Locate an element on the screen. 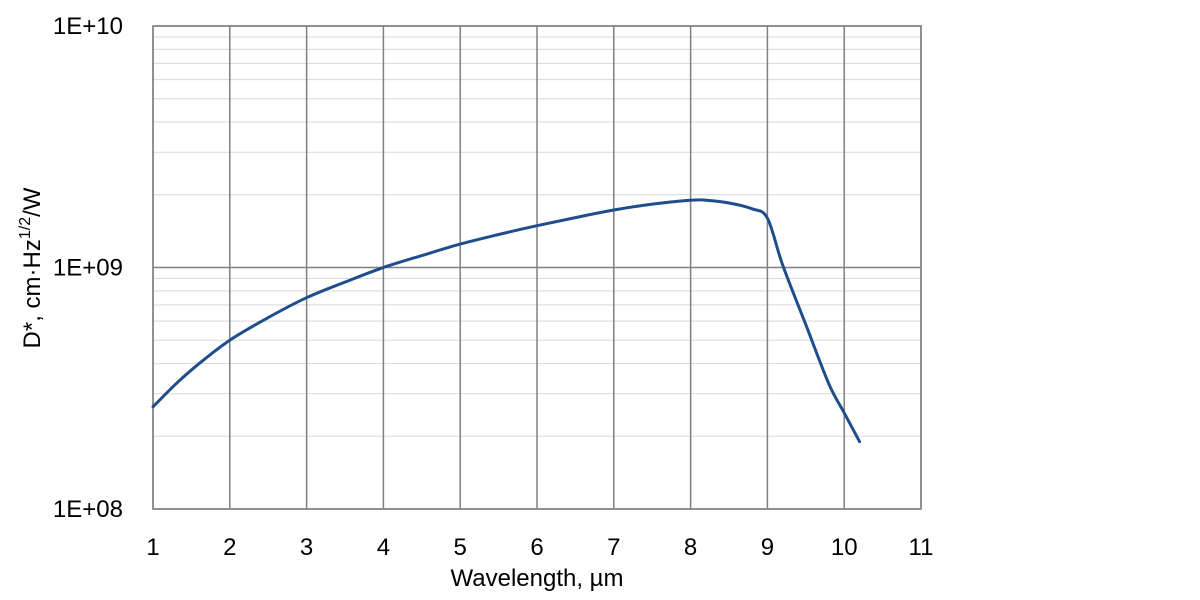 The image size is (1200, 600). x-tick-label: 8 is located at coordinates (690, 547).